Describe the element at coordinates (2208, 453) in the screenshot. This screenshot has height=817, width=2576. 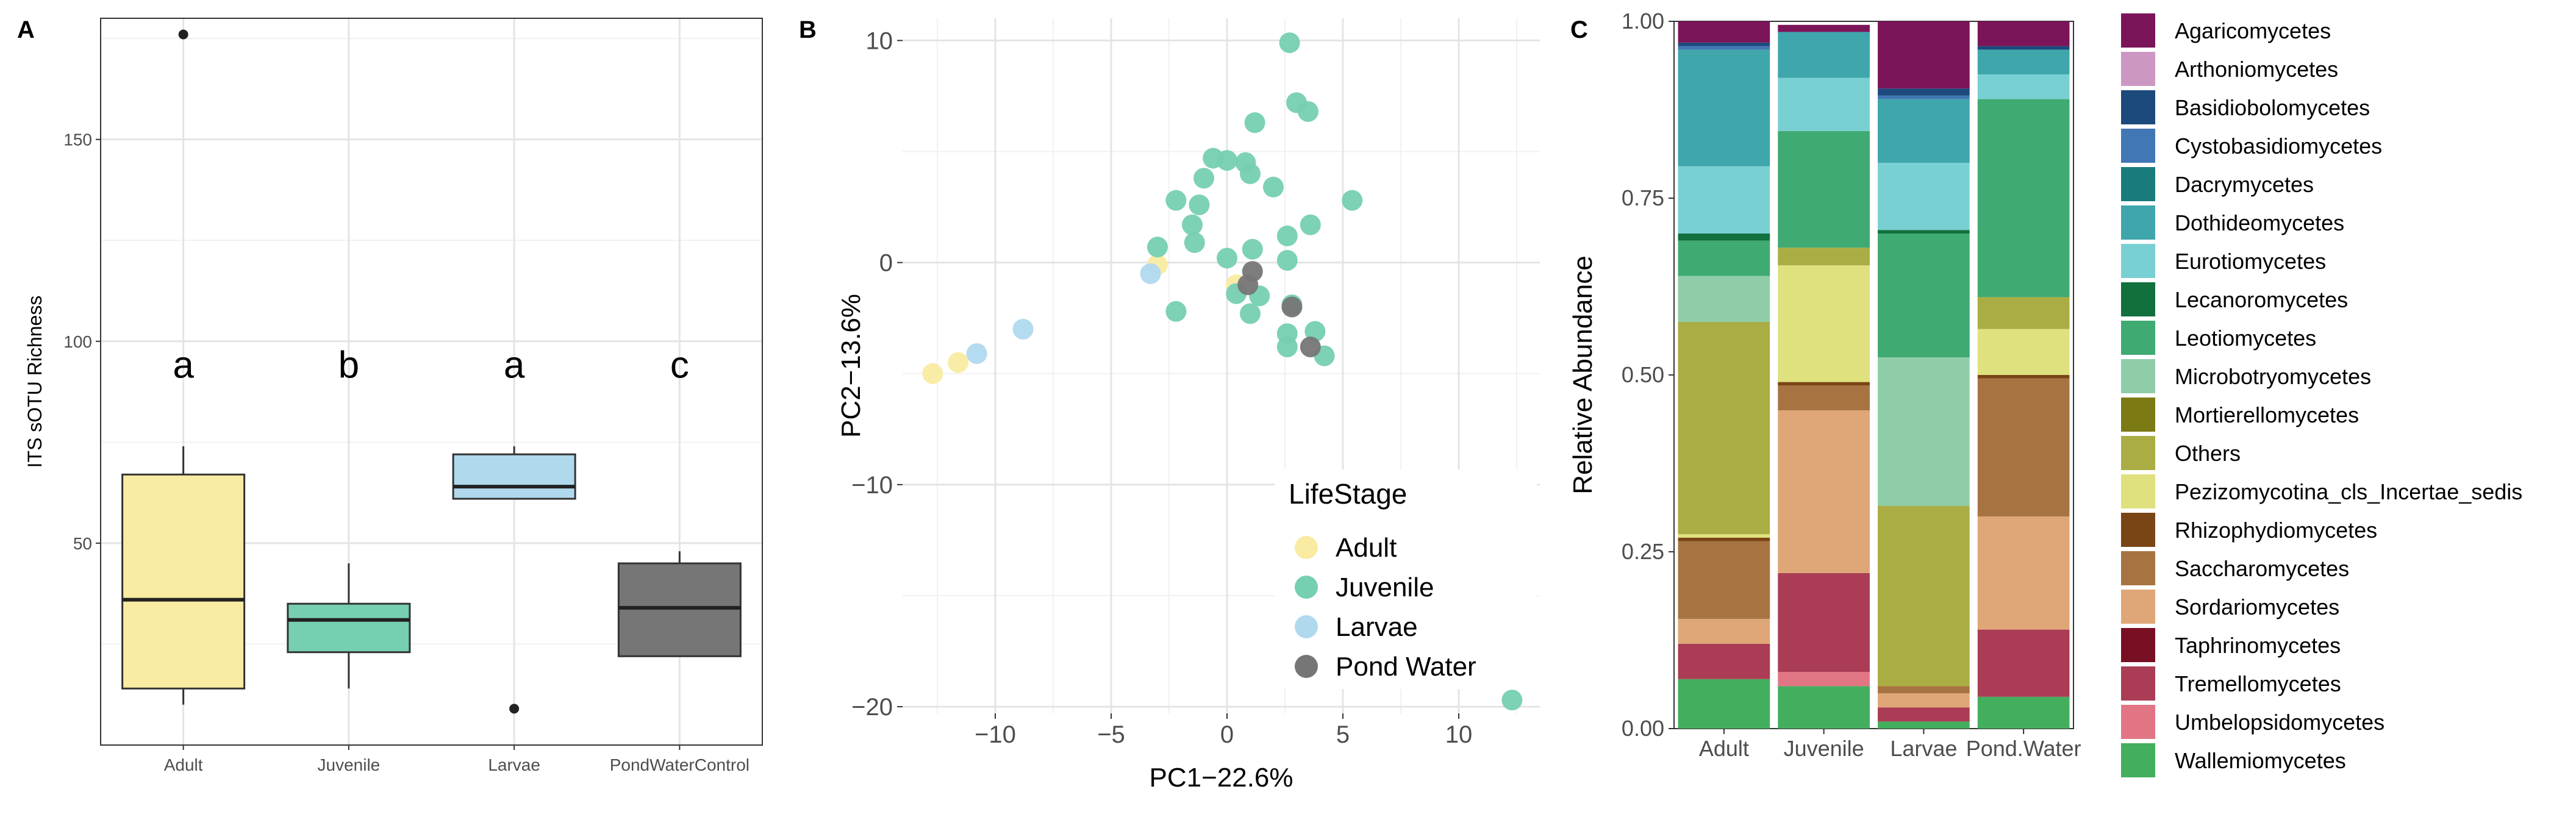
I see `legend-label: Others` at that location.